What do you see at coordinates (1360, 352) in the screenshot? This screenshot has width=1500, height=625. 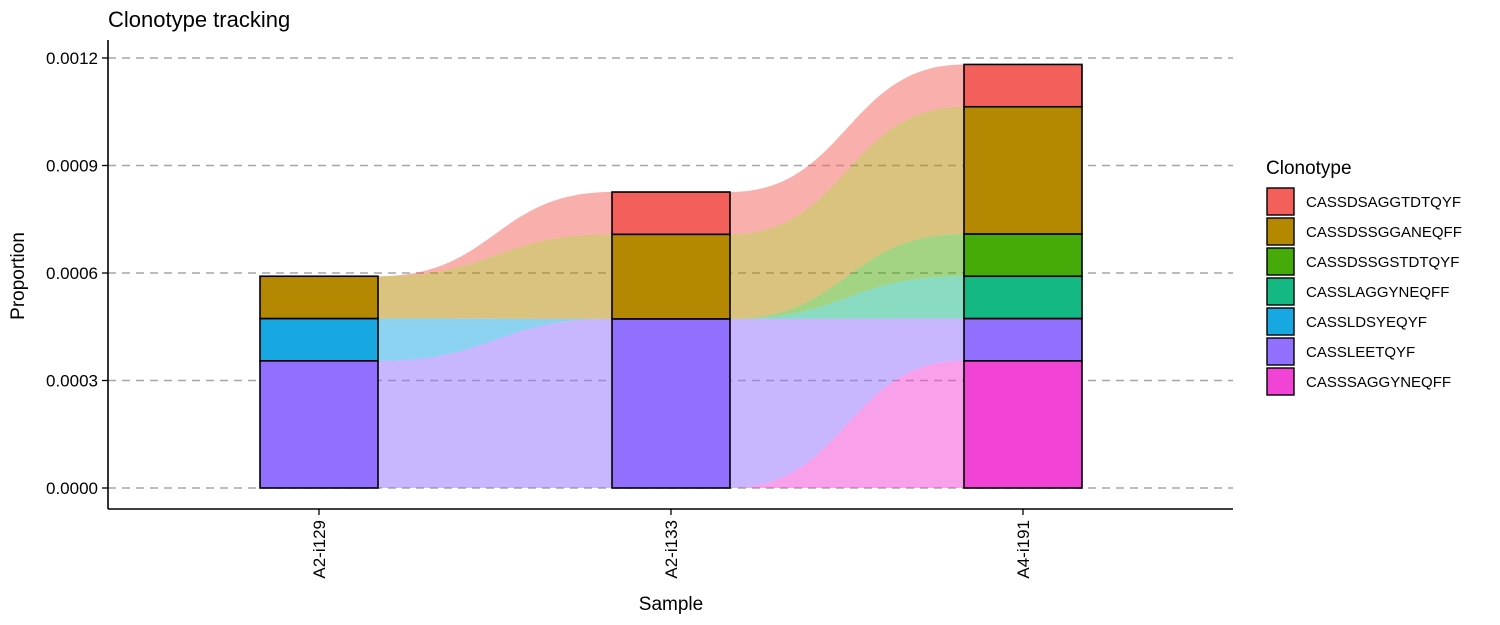 I see `legend-label: CASSLEETQYF` at bounding box center [1360, 352].